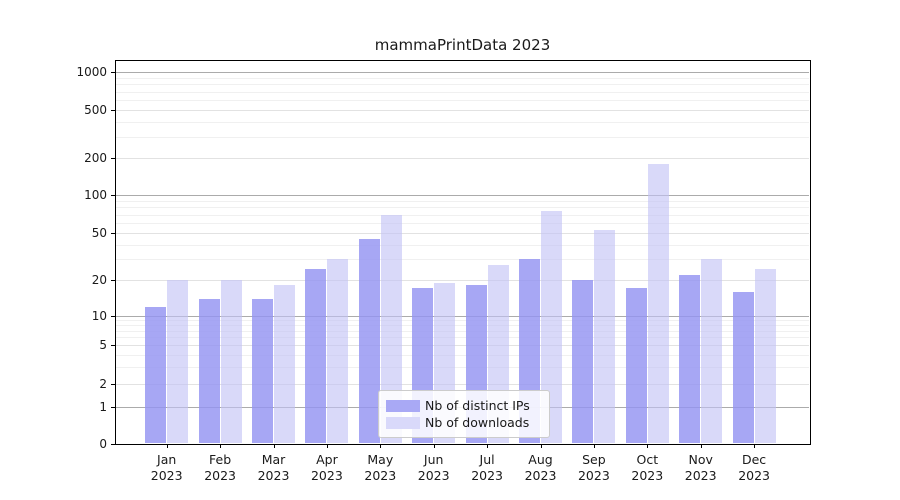 This screenshot has width=900, height=500. What do you see at coordinates (95, 195) in the screenshot?
I see `y-tick-label: 100` at bounding box center [95, 195].